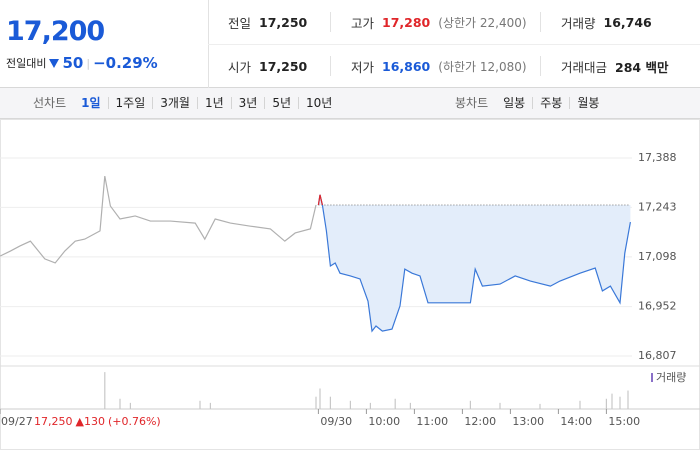 The width and height of the screenshot is (700, 450). What do you see at coordinates (671, 377) in the screenshot?
I see `legend-label: 거래량` at bounding box center [671, 377].